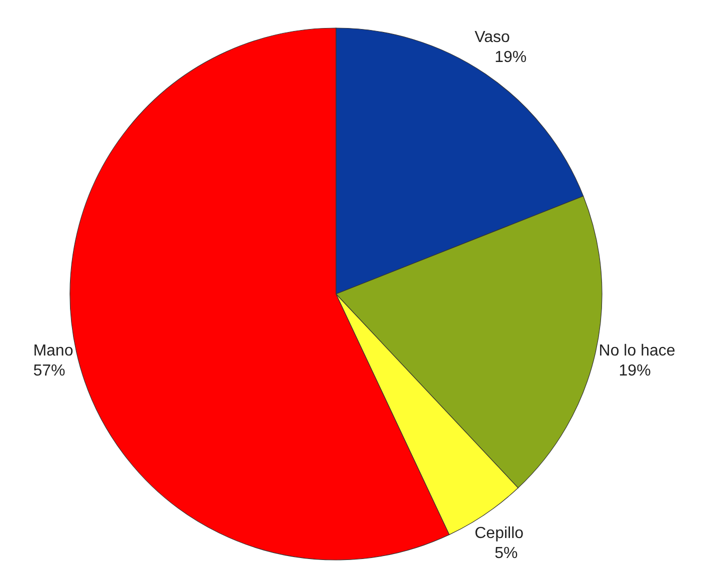  What do you see at coordinates (506, 553) in the screenshot?
I see `data-label: 5%` at bounding box center [506, 553].